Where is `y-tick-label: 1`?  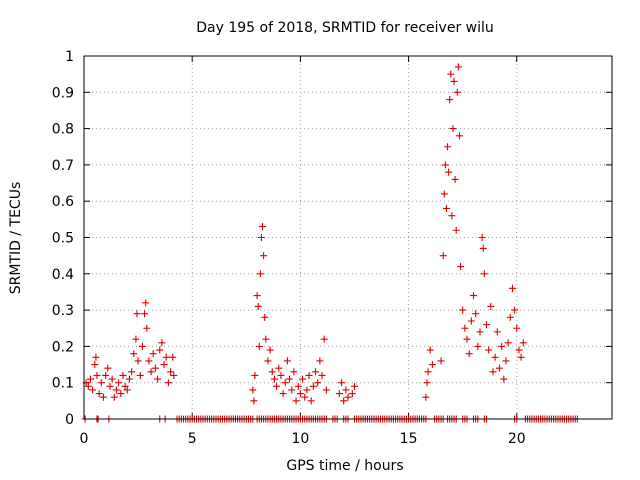
y-tick-label: 1 is located at coordinates (69, 57).